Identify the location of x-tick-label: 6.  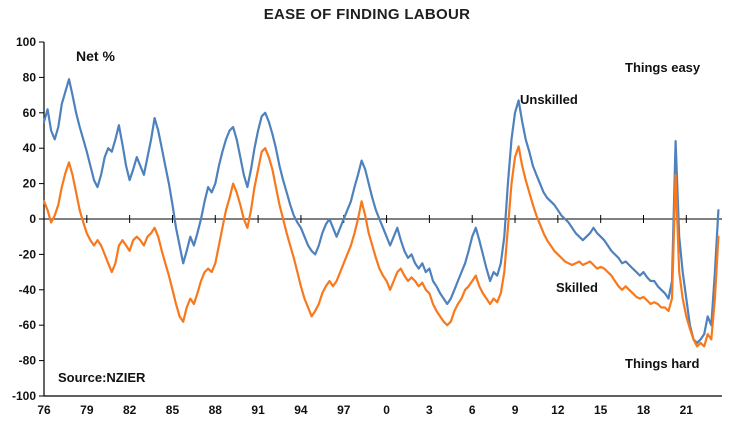
(472, 410).